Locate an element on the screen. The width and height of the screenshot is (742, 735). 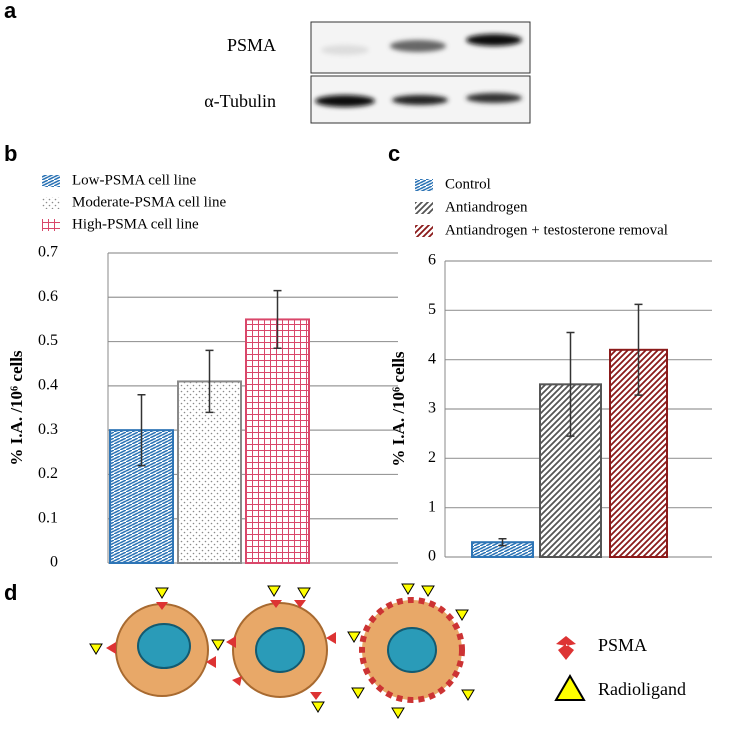
panel-label: a is located at coordinates (10, 11).